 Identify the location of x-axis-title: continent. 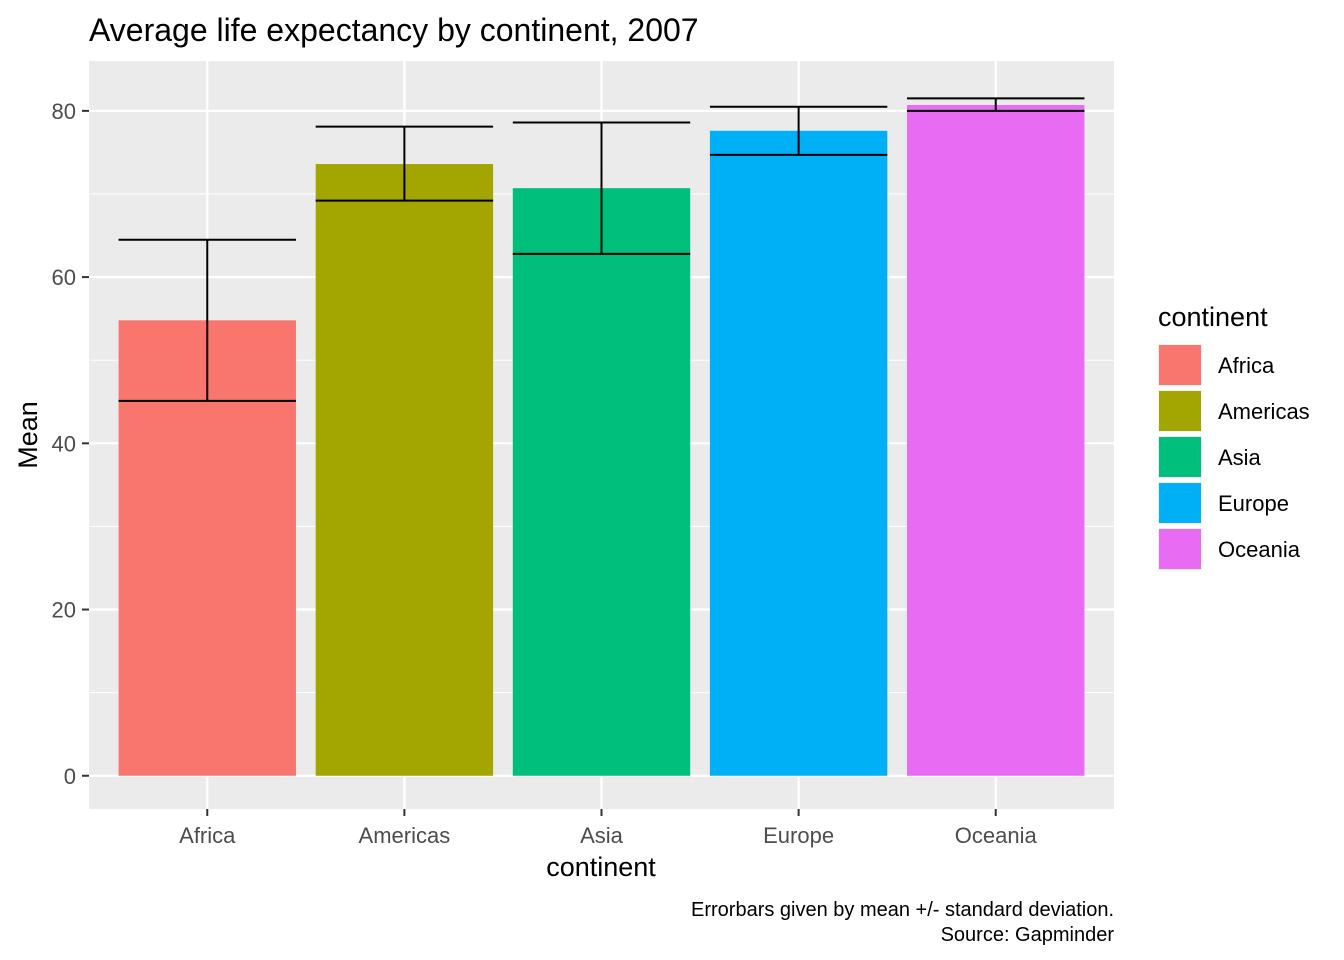
(601, 867).